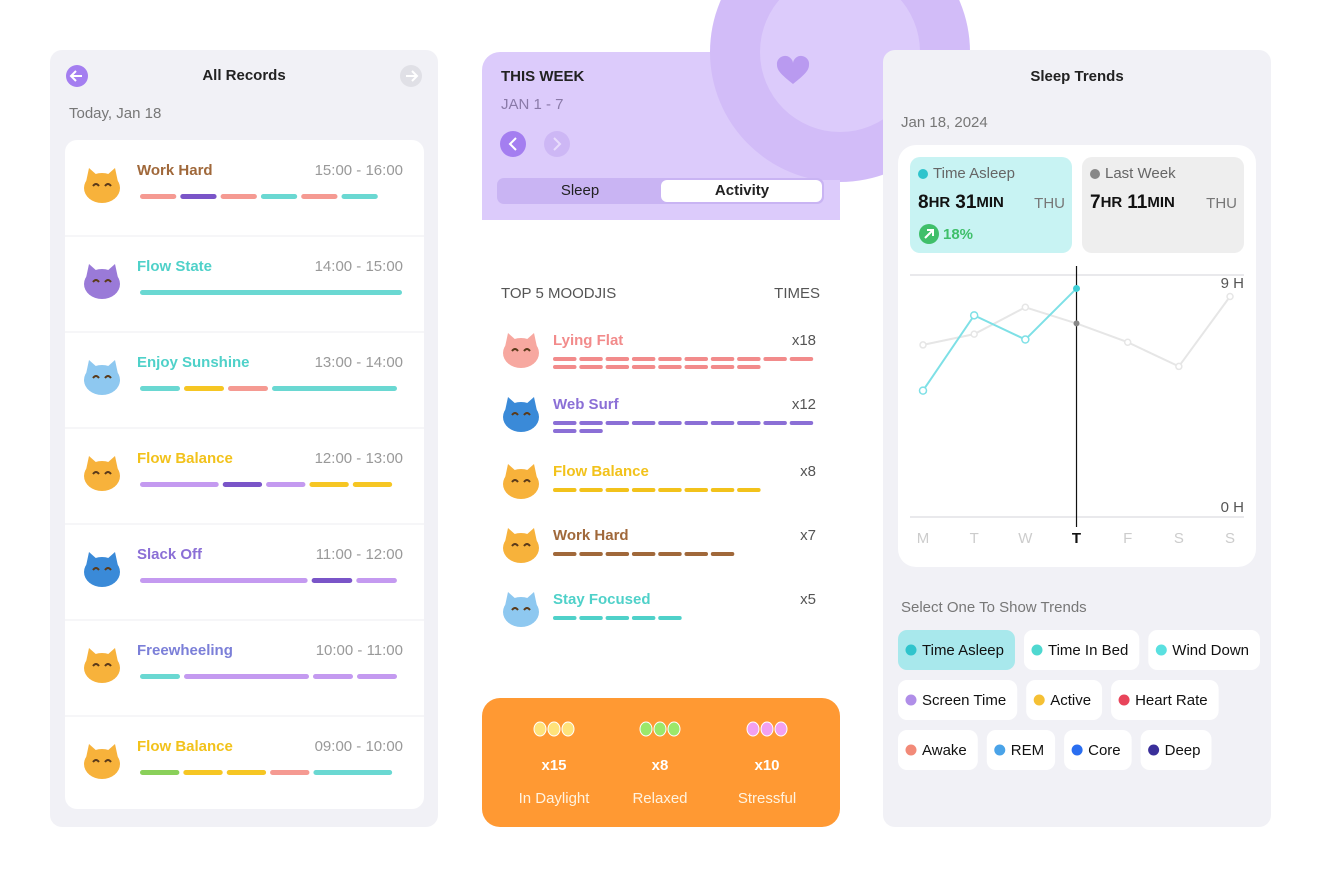 This screenshot has height=879, width=1322. Describe the element at coordinates (923, 538) in the screenshot. I see `x-tick-label: M` at that location.